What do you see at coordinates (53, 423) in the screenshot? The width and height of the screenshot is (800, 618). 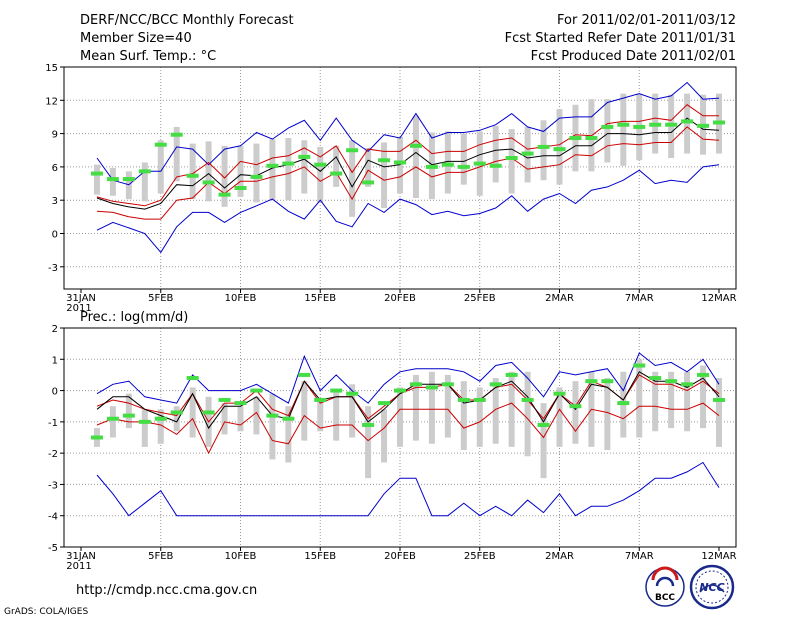 I see `y-tick-label: -1` at bounding box center [53, 423].